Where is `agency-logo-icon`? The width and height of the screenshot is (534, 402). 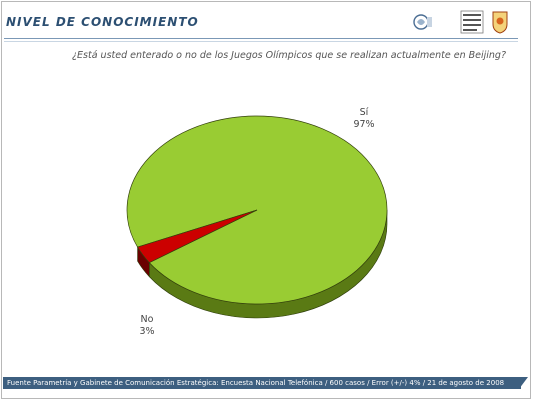 agency-logo-icon is located at coordinates (422, 22).